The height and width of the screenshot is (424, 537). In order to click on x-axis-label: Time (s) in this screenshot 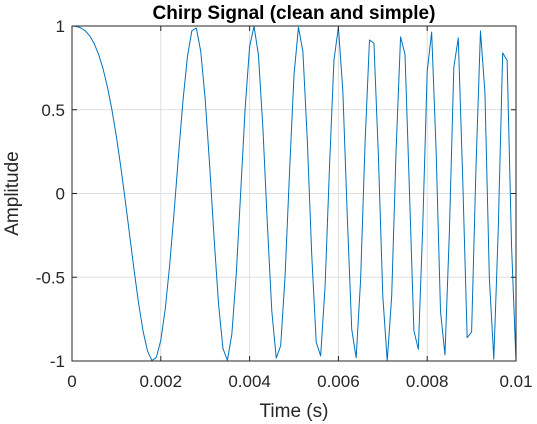, I will do `click(294, 411)`.